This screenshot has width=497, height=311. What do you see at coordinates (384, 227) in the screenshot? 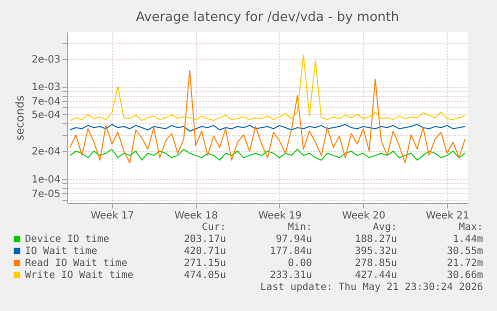
I see `text: Avg:` at bounding box center [384, 227].